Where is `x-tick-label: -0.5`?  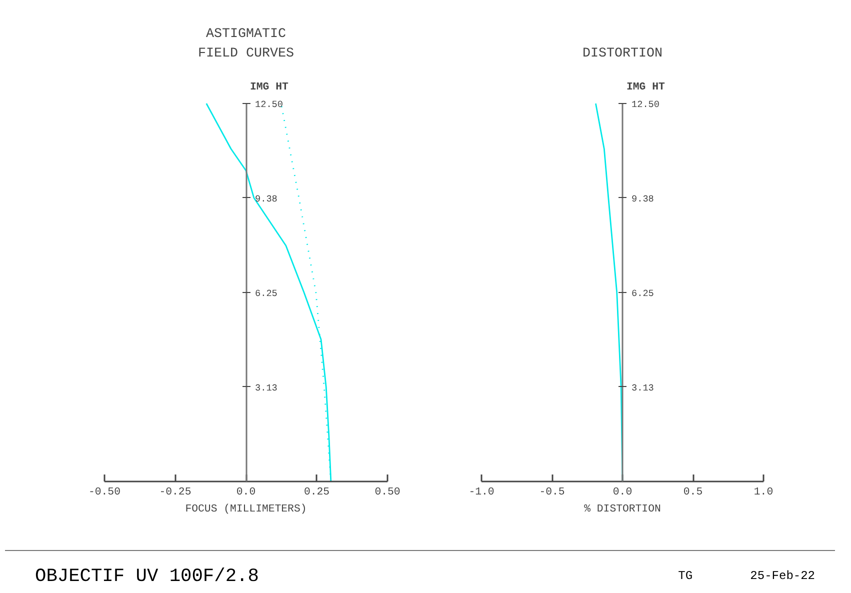 x-tick-label: -0.5 is located at coordinates (552, 492).